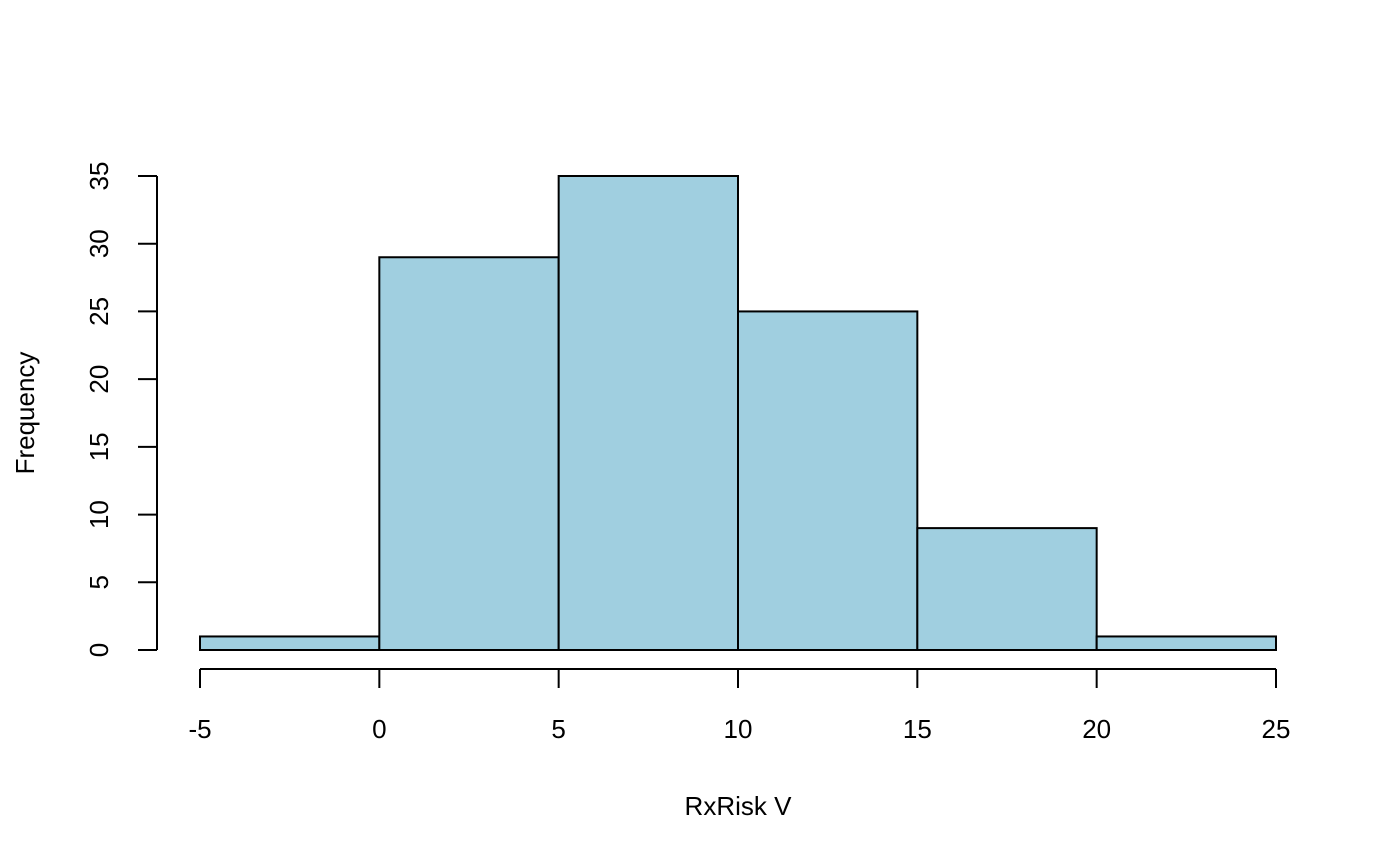  Describe the element at coordinates (99, 176) in the screenshot. I see `y-tick-label-7: 35` at that location.